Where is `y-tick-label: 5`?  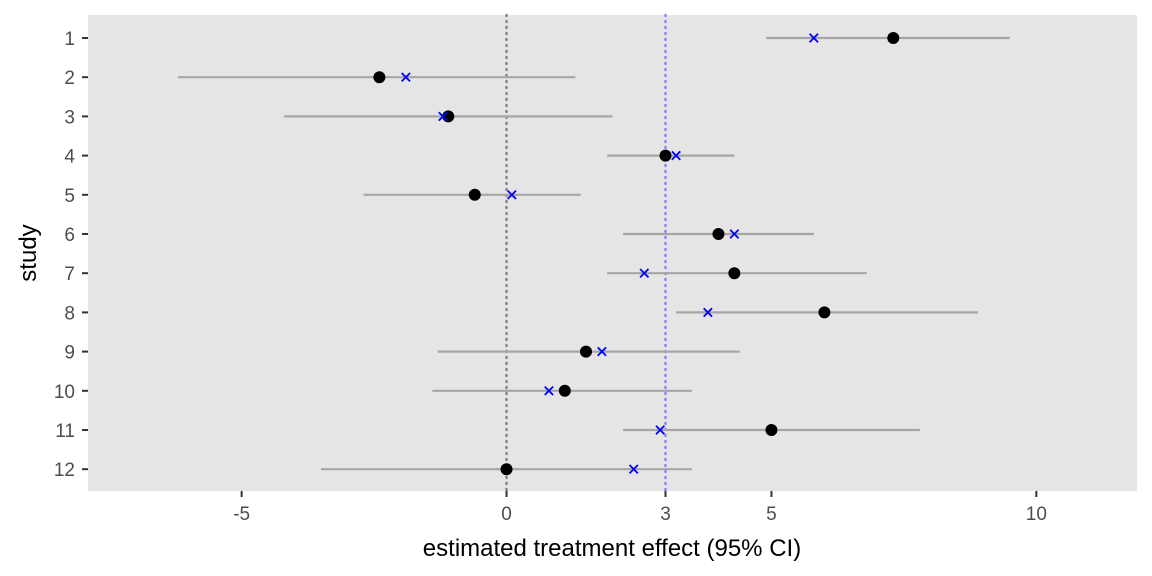
y-tick-label: 5 is located at coordinates (69, 196).